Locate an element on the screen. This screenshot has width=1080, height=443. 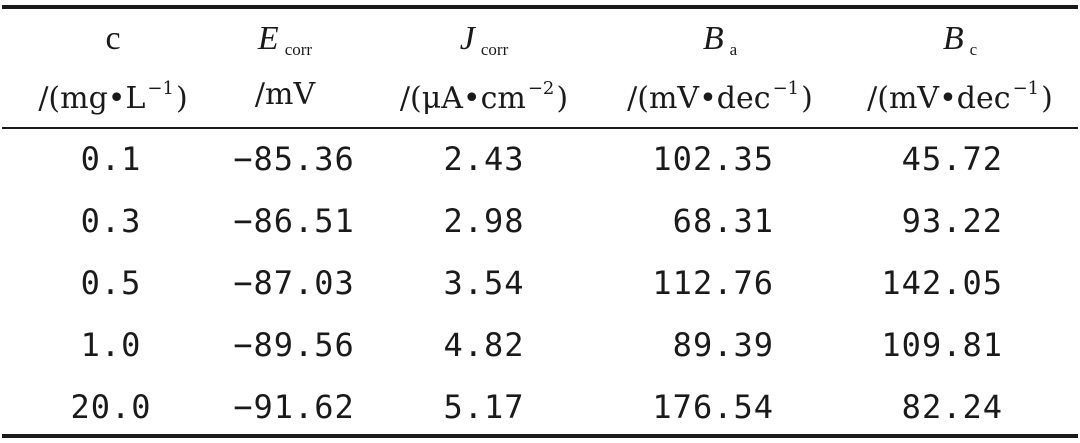
table-top-rule is located at coordinates (540, 7).